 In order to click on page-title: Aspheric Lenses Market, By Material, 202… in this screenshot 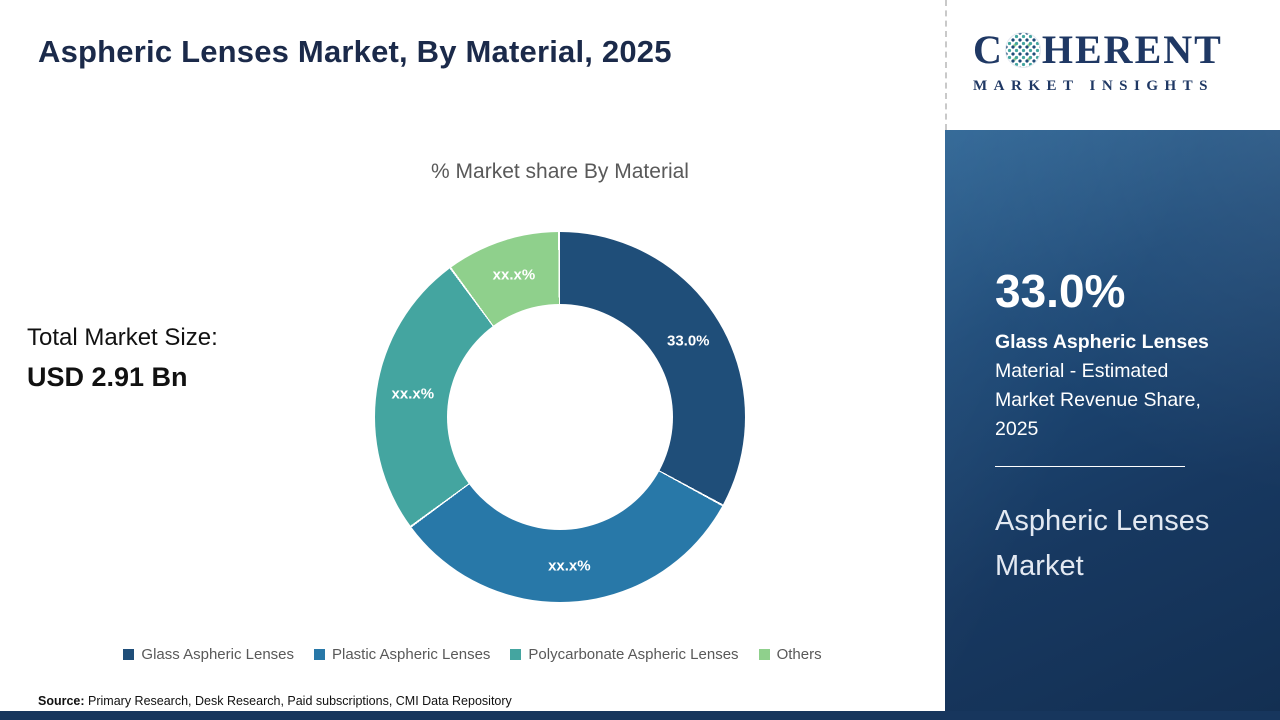, I will do `click(355, 51)`.